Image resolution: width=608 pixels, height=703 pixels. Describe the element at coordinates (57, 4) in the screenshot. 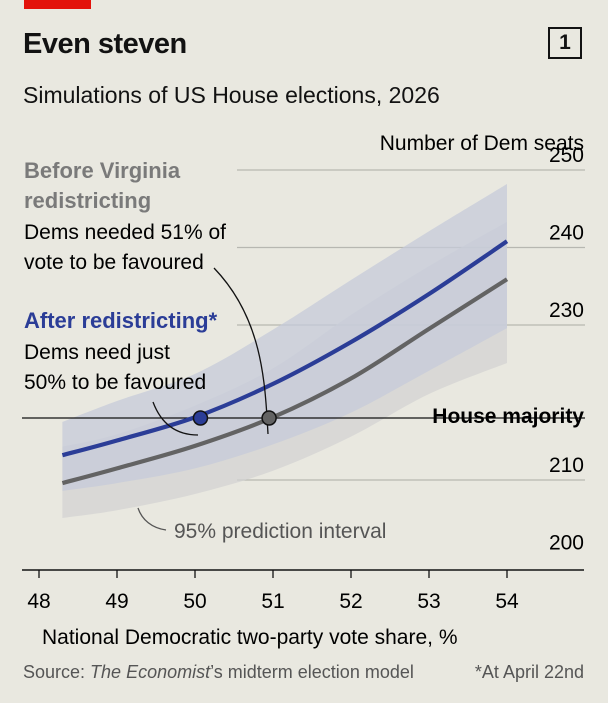

I see `brand-tag` at that location.